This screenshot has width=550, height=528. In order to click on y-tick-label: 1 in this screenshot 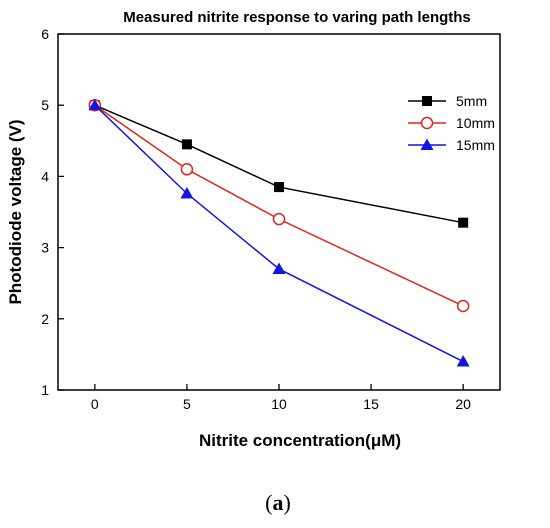, I will do `click(45, 390)`.